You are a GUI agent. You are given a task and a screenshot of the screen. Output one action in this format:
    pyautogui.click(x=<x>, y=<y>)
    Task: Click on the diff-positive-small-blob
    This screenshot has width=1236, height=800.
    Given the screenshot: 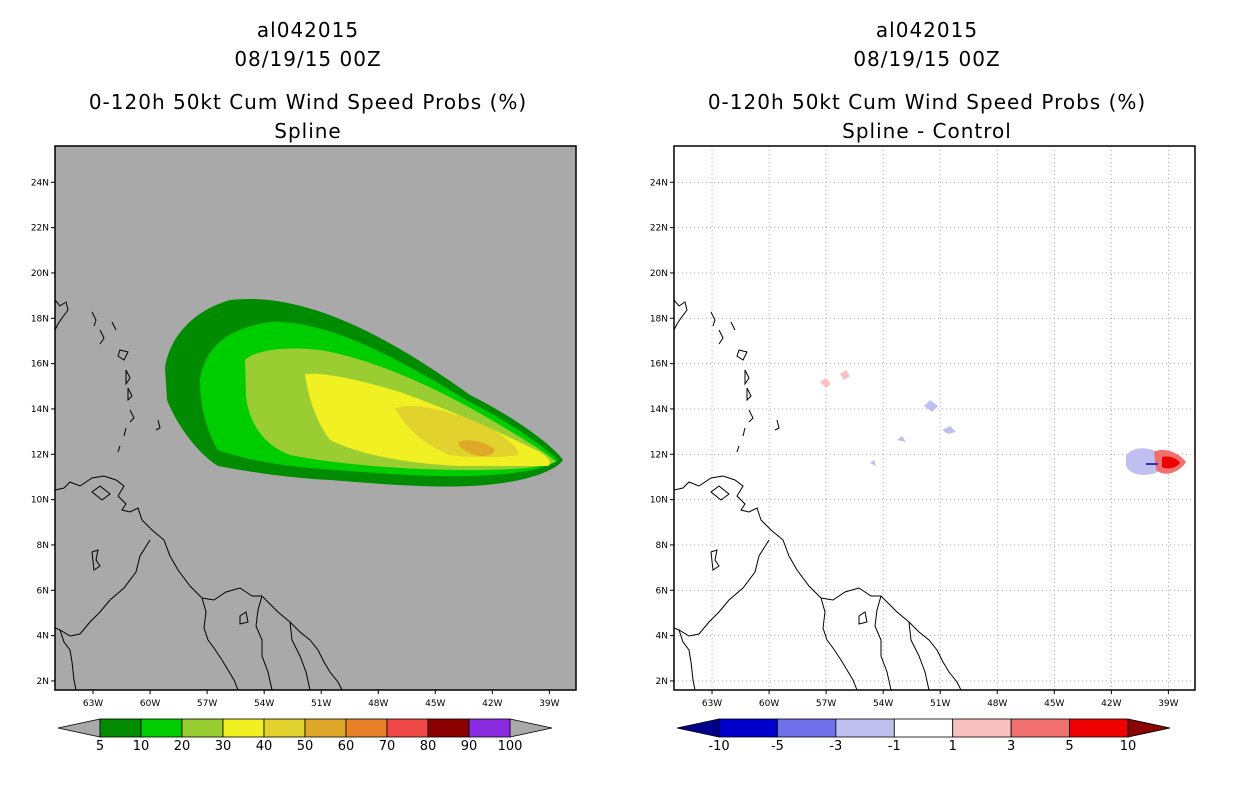 What is the action you would take?
    pyautogui.click(x=835, y=379)
    